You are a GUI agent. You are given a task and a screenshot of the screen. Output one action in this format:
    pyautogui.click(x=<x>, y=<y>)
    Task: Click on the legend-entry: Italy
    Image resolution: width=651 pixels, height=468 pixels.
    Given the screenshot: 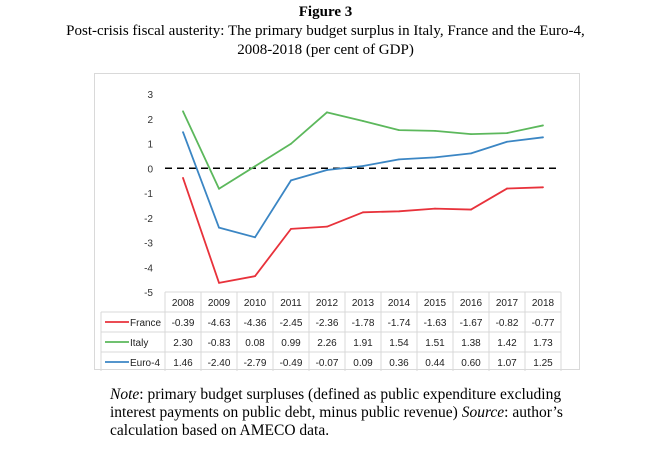 What is the action you would take?
    pyautogui.click(x=139, y=343)
    